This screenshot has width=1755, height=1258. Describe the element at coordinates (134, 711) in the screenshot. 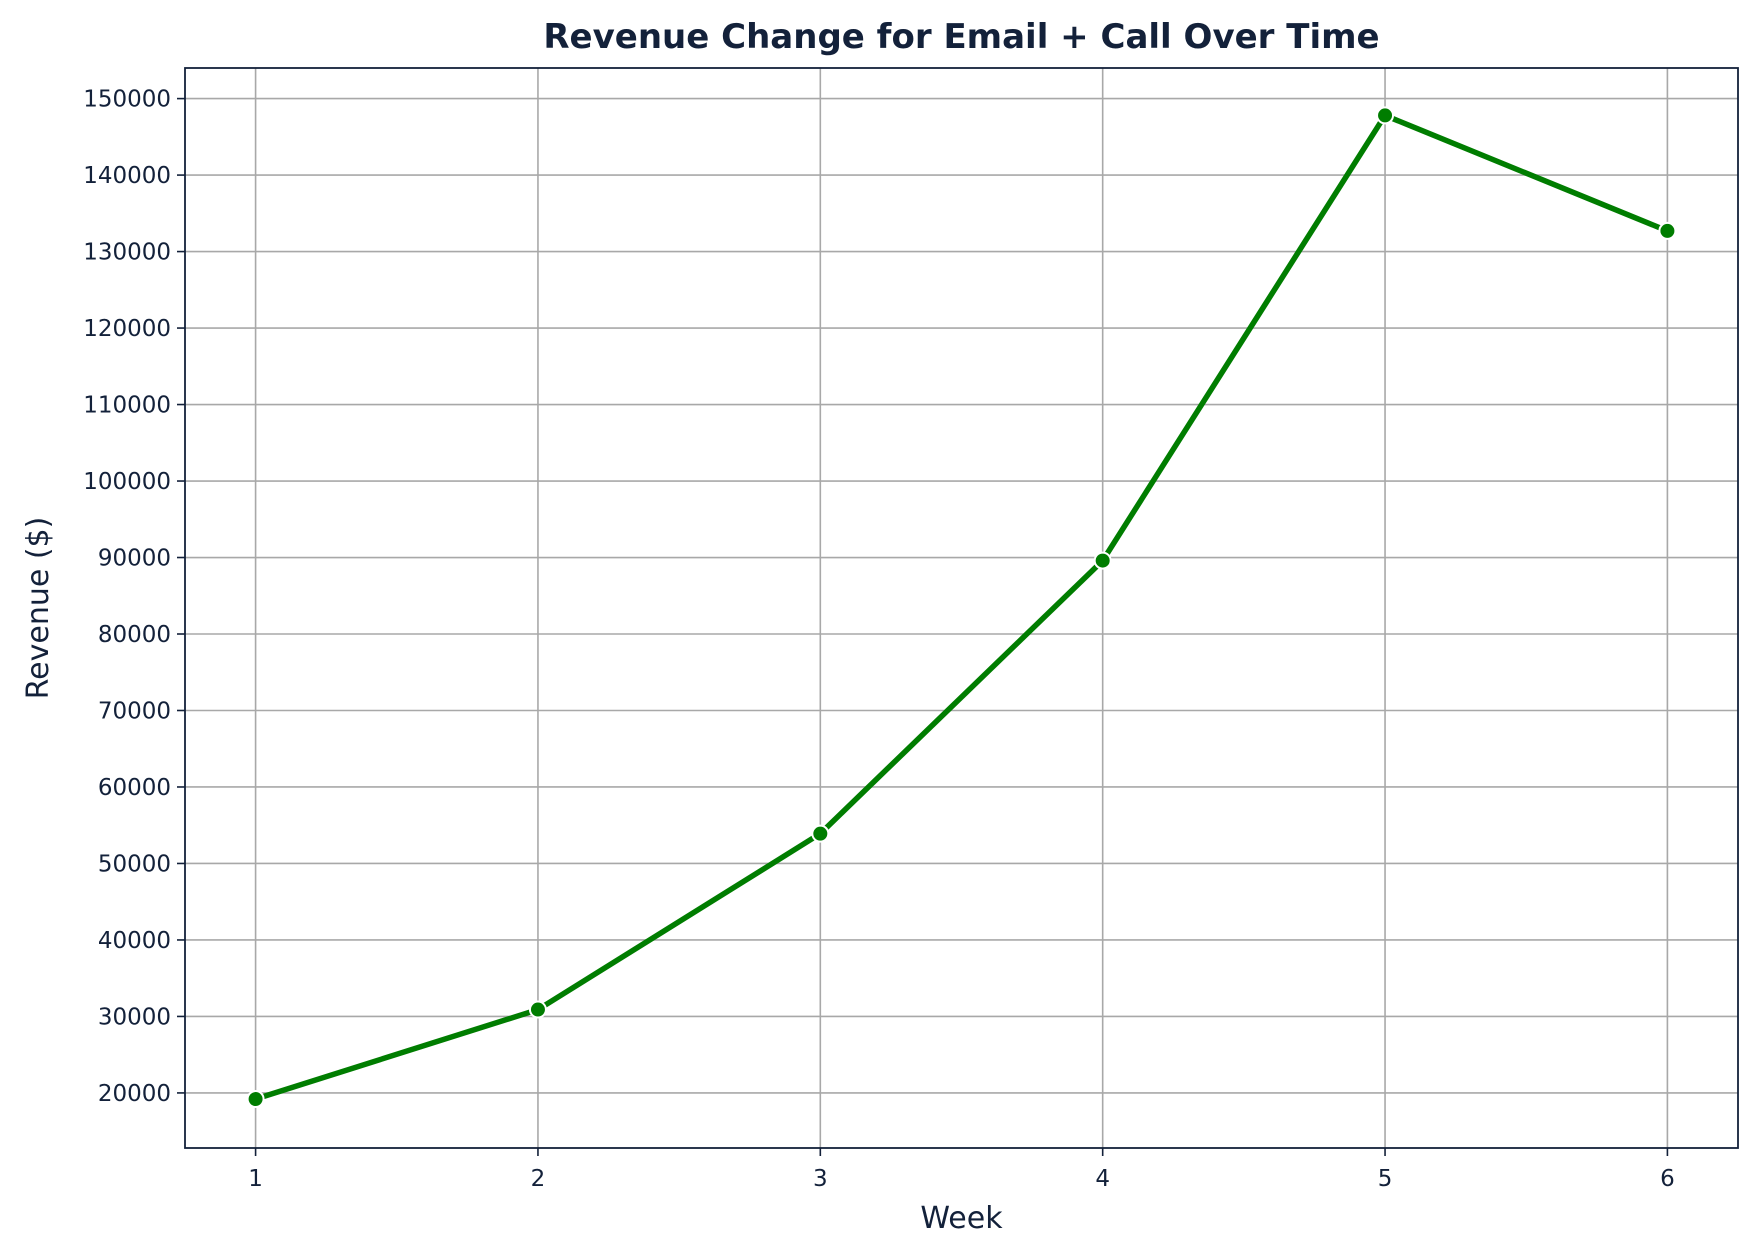

I see `y-tick-label: 70000` at that location.